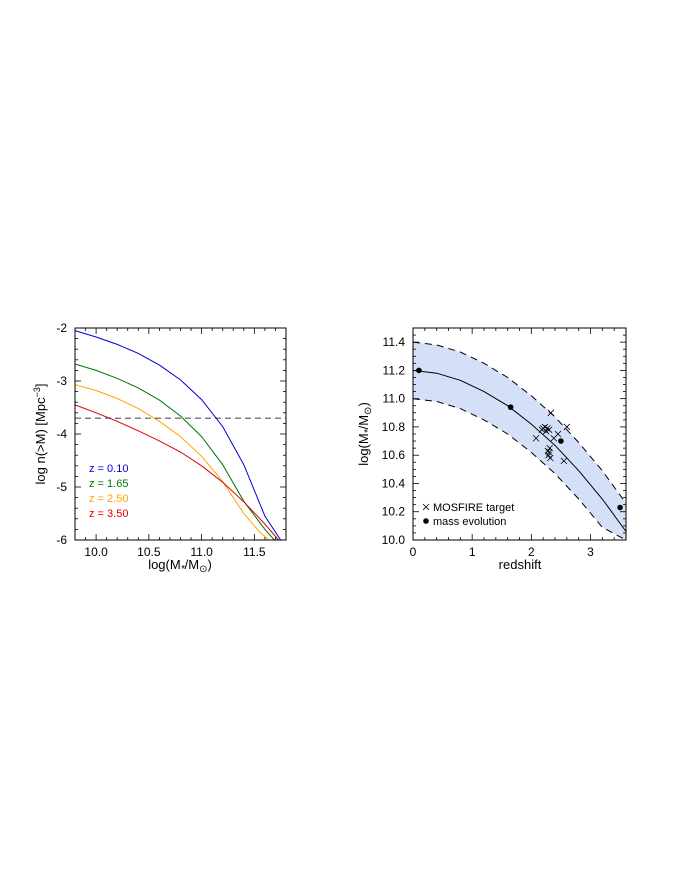 The image size is (680, 880). Describe the element at coordinates (108, 469) in the screenshot. I see `legend-entry-0: z = 0.10` at that location.